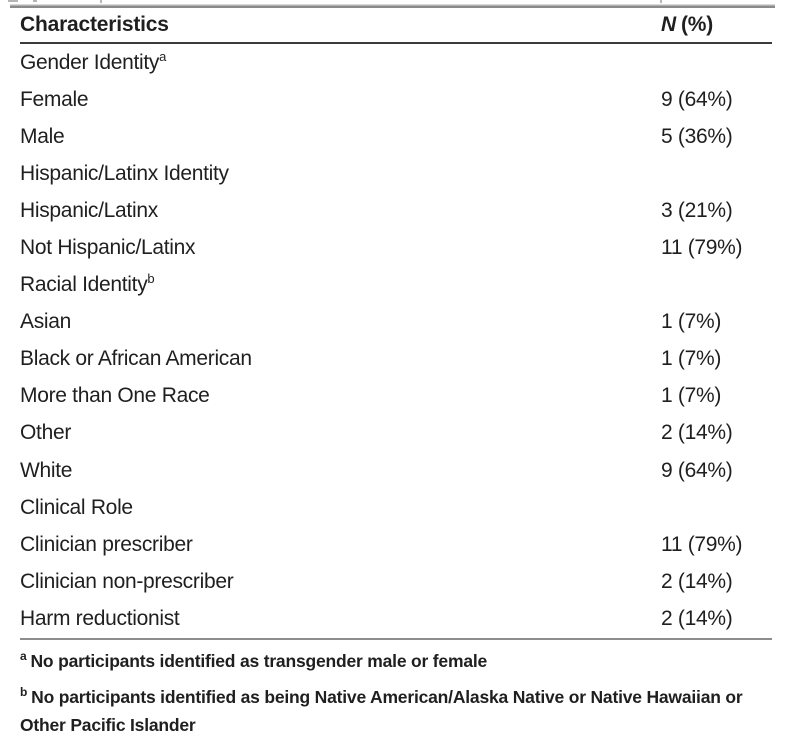  What do you see at coordinates (46, 433) in the screenshot?
I see `row-label-text: Other` at bounding box center [46, 433].